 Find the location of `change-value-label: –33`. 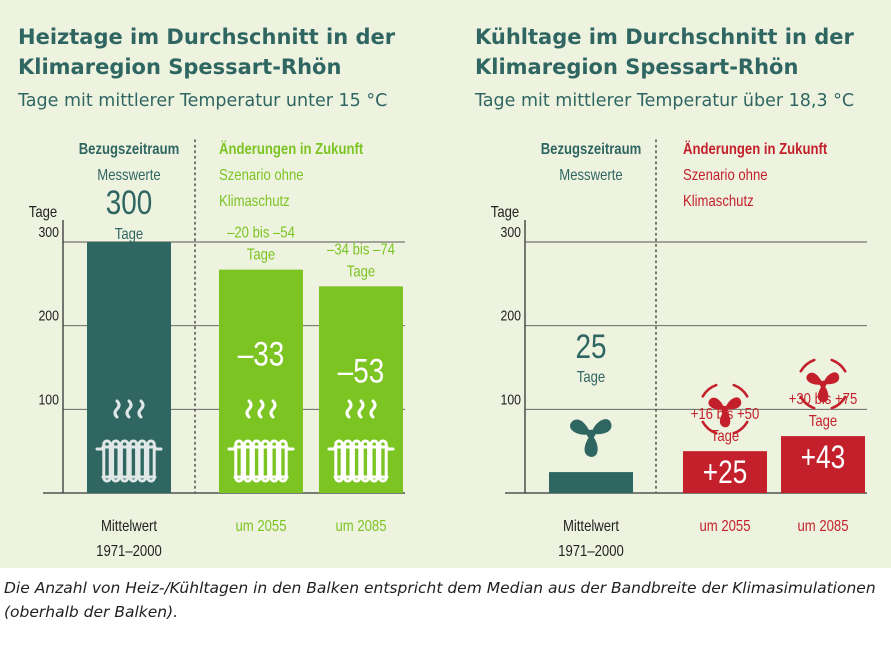

change-value-label: –33 is located at coordinates (261, 354).